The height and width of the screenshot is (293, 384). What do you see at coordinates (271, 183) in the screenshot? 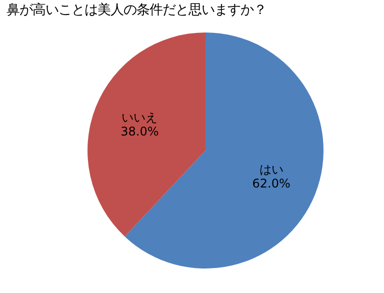
I see `data-label: 62.0%` at bounding box center [271, 183].